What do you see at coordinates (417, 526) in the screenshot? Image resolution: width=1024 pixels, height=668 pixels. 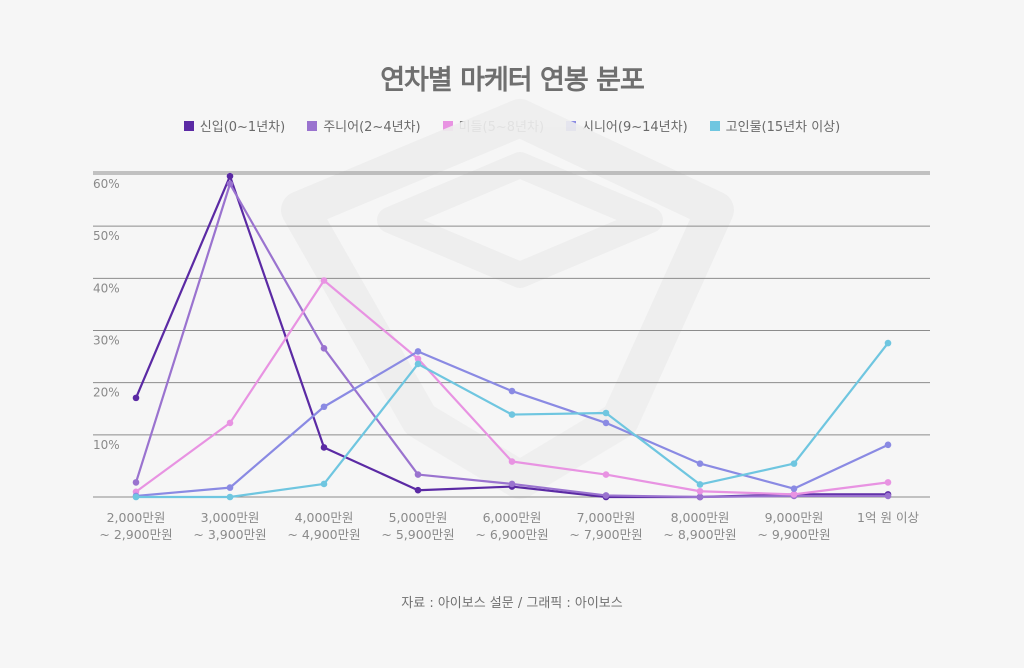 I see `x-tick-label: 5,000만원 ~ 5,900만원` at bounding box center [417, 526].